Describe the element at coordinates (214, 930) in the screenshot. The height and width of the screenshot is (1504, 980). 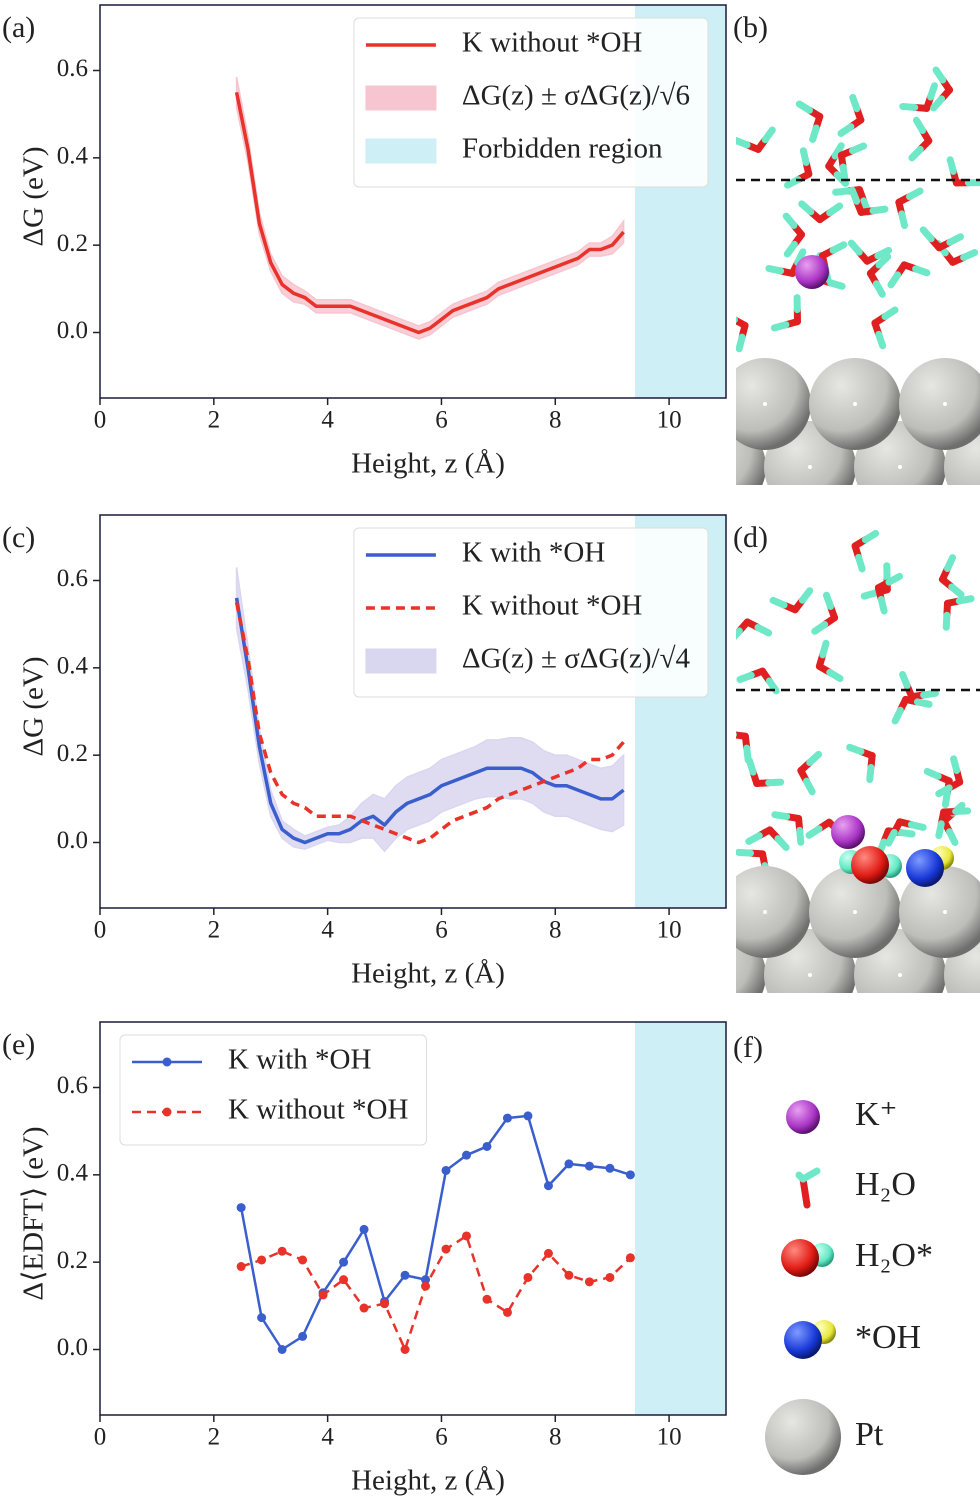
I see `x-tick-label: 2` at that location.